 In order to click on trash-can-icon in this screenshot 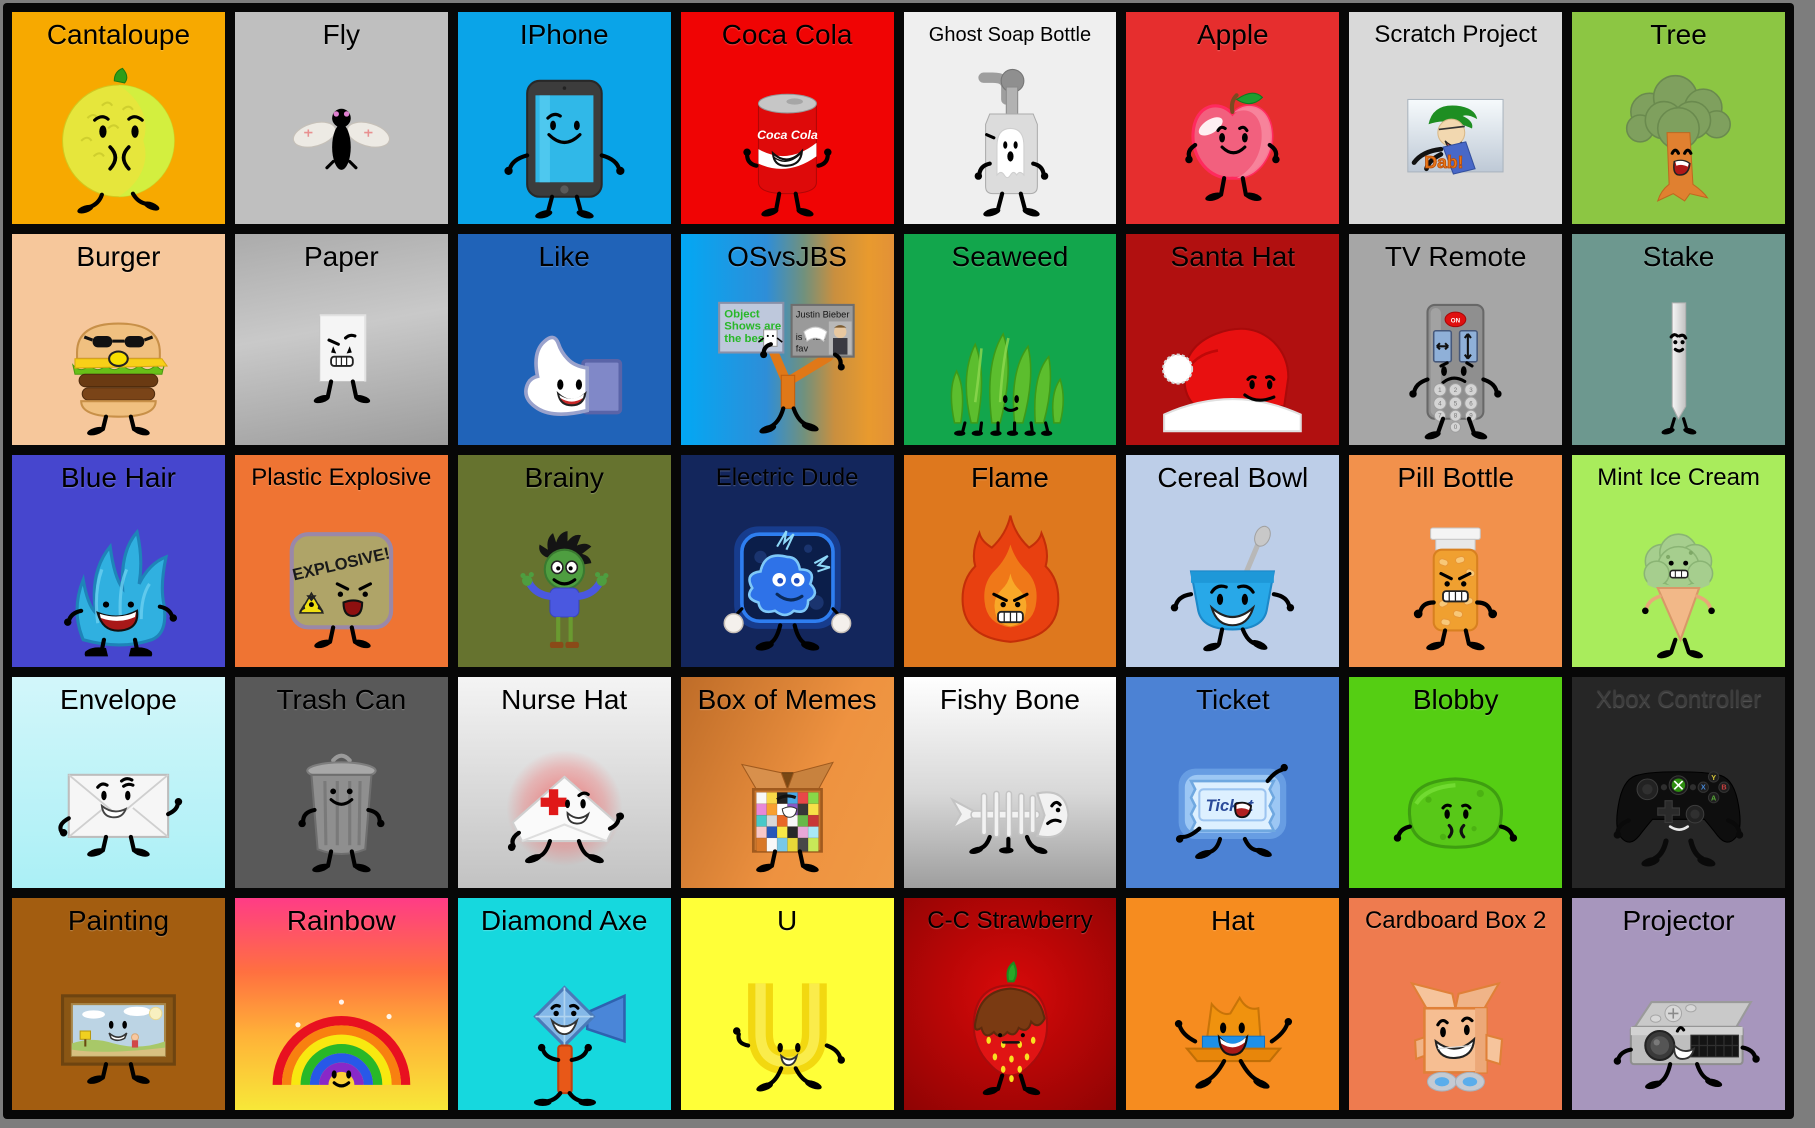, I will do `click(341, 813)`.